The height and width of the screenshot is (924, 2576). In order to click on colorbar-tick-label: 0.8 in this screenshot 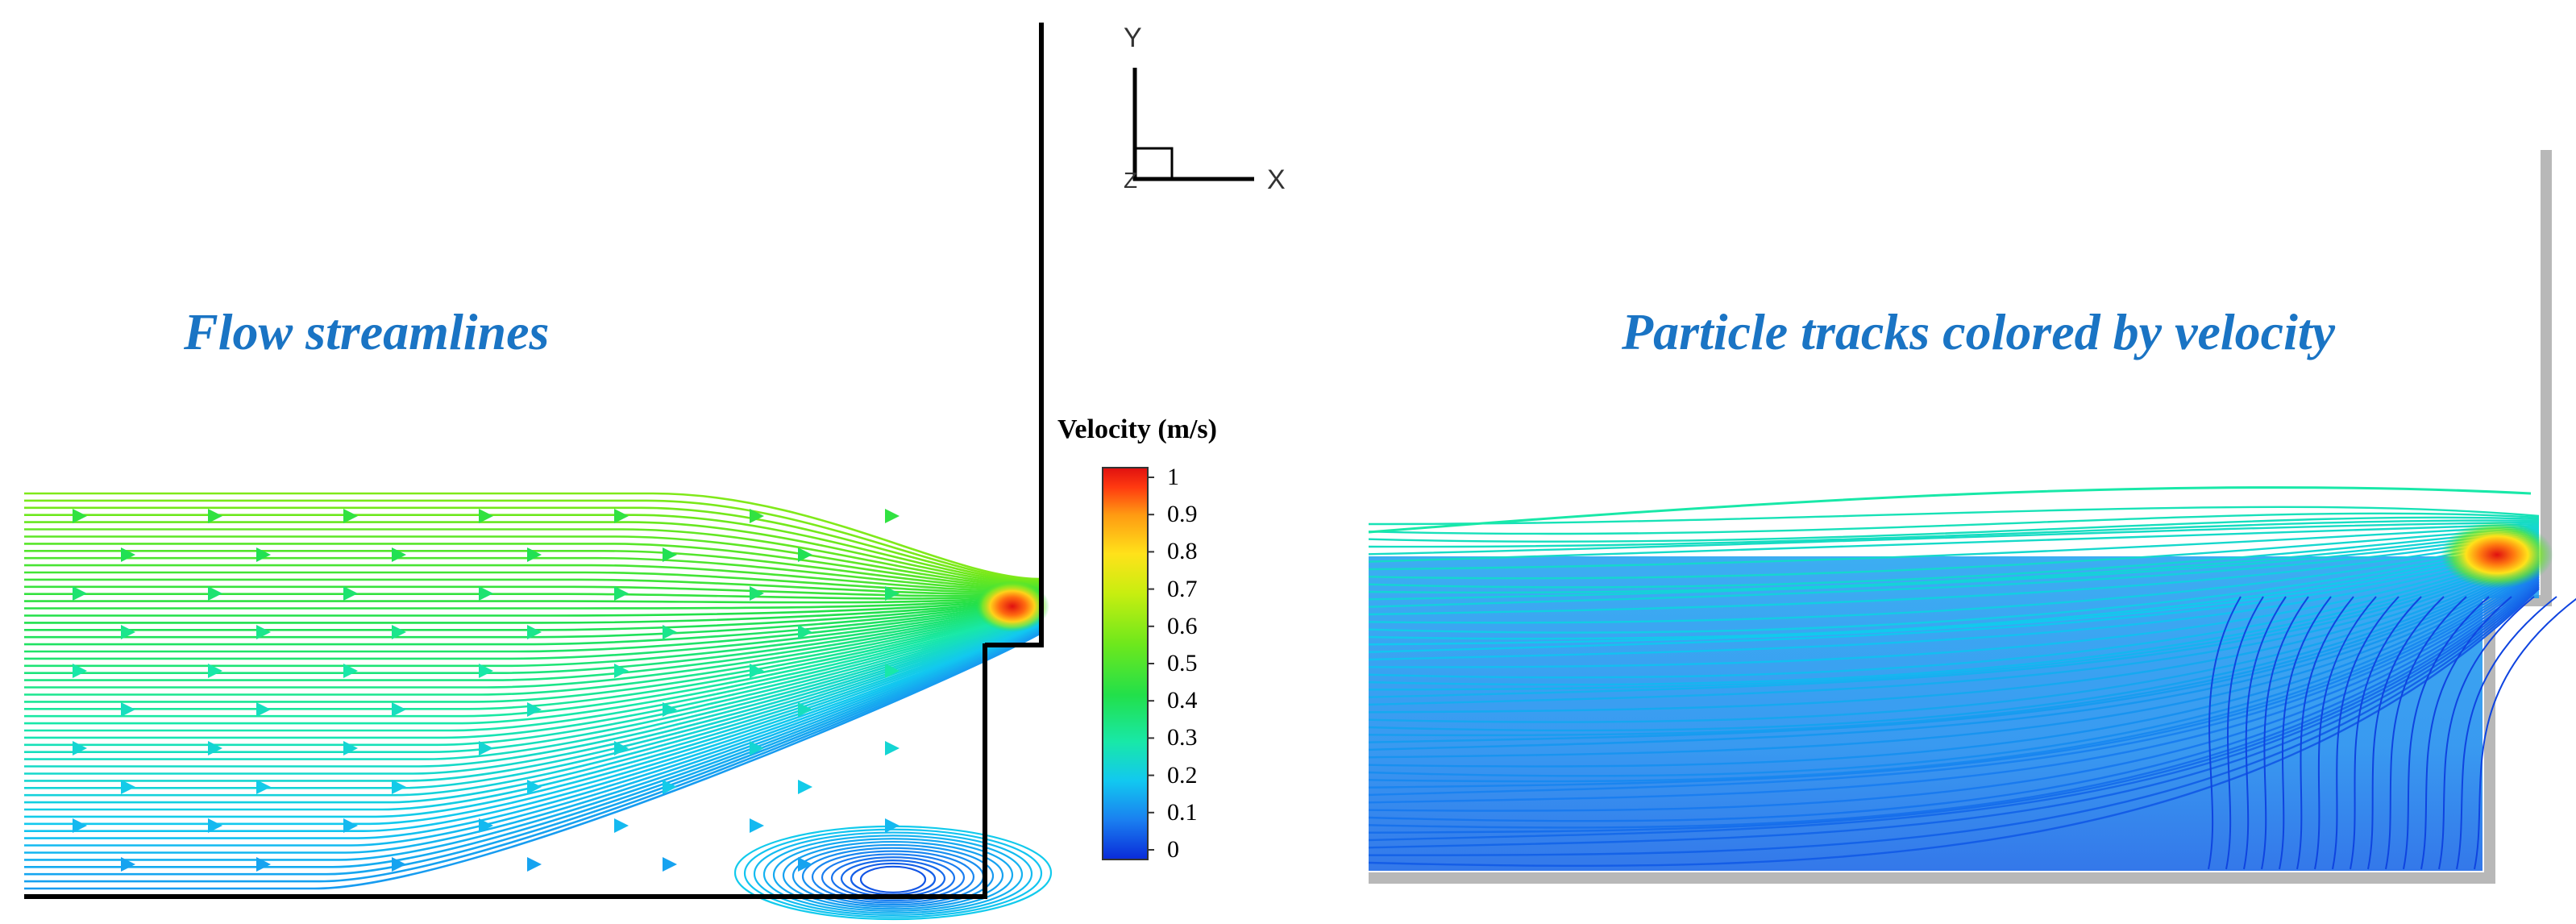, I will do `click(1182, 551)`.